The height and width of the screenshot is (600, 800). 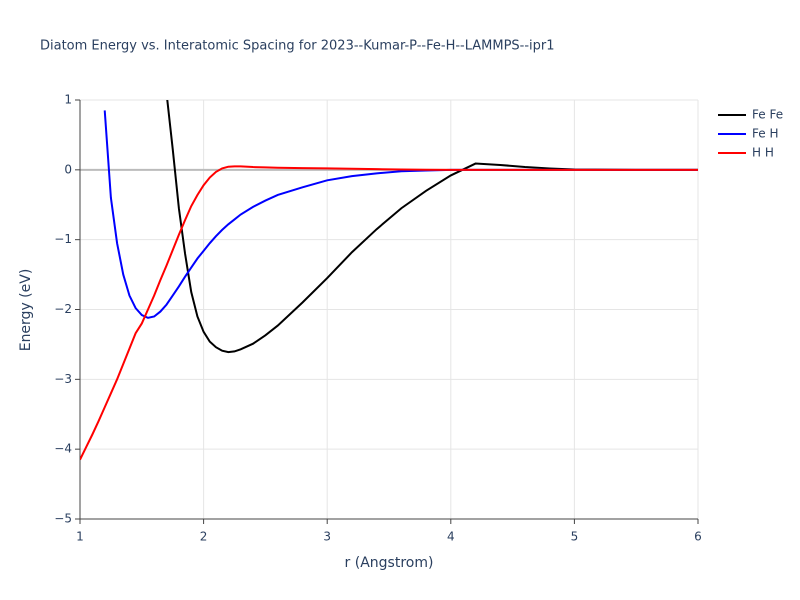 I want to click on y-axis-label: Energy (eV), so click(x=26, y=310).